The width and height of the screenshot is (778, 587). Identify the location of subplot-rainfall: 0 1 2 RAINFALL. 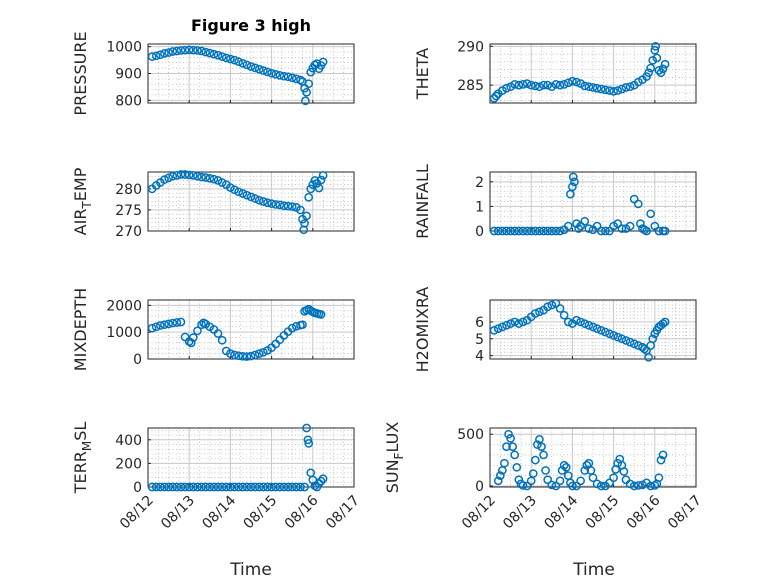
(555, 202).